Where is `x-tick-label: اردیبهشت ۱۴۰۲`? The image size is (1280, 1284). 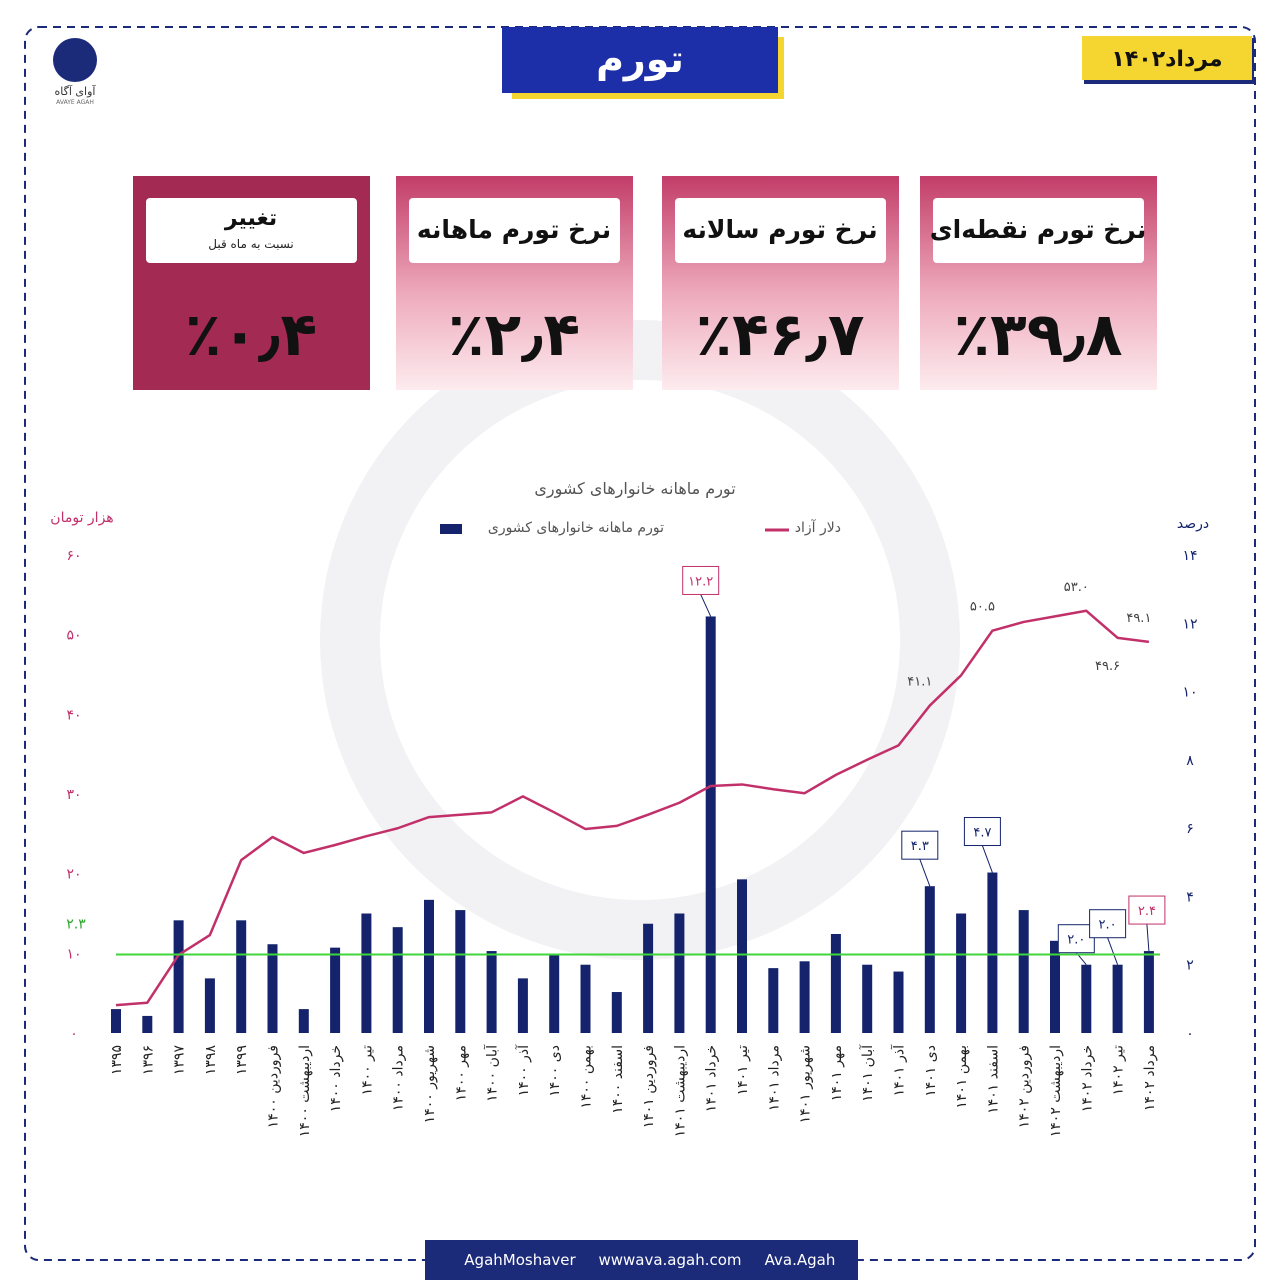 x-tick-label: اردیبهشت ۱۴۰۲ is located at coordinates (1056, 1091).